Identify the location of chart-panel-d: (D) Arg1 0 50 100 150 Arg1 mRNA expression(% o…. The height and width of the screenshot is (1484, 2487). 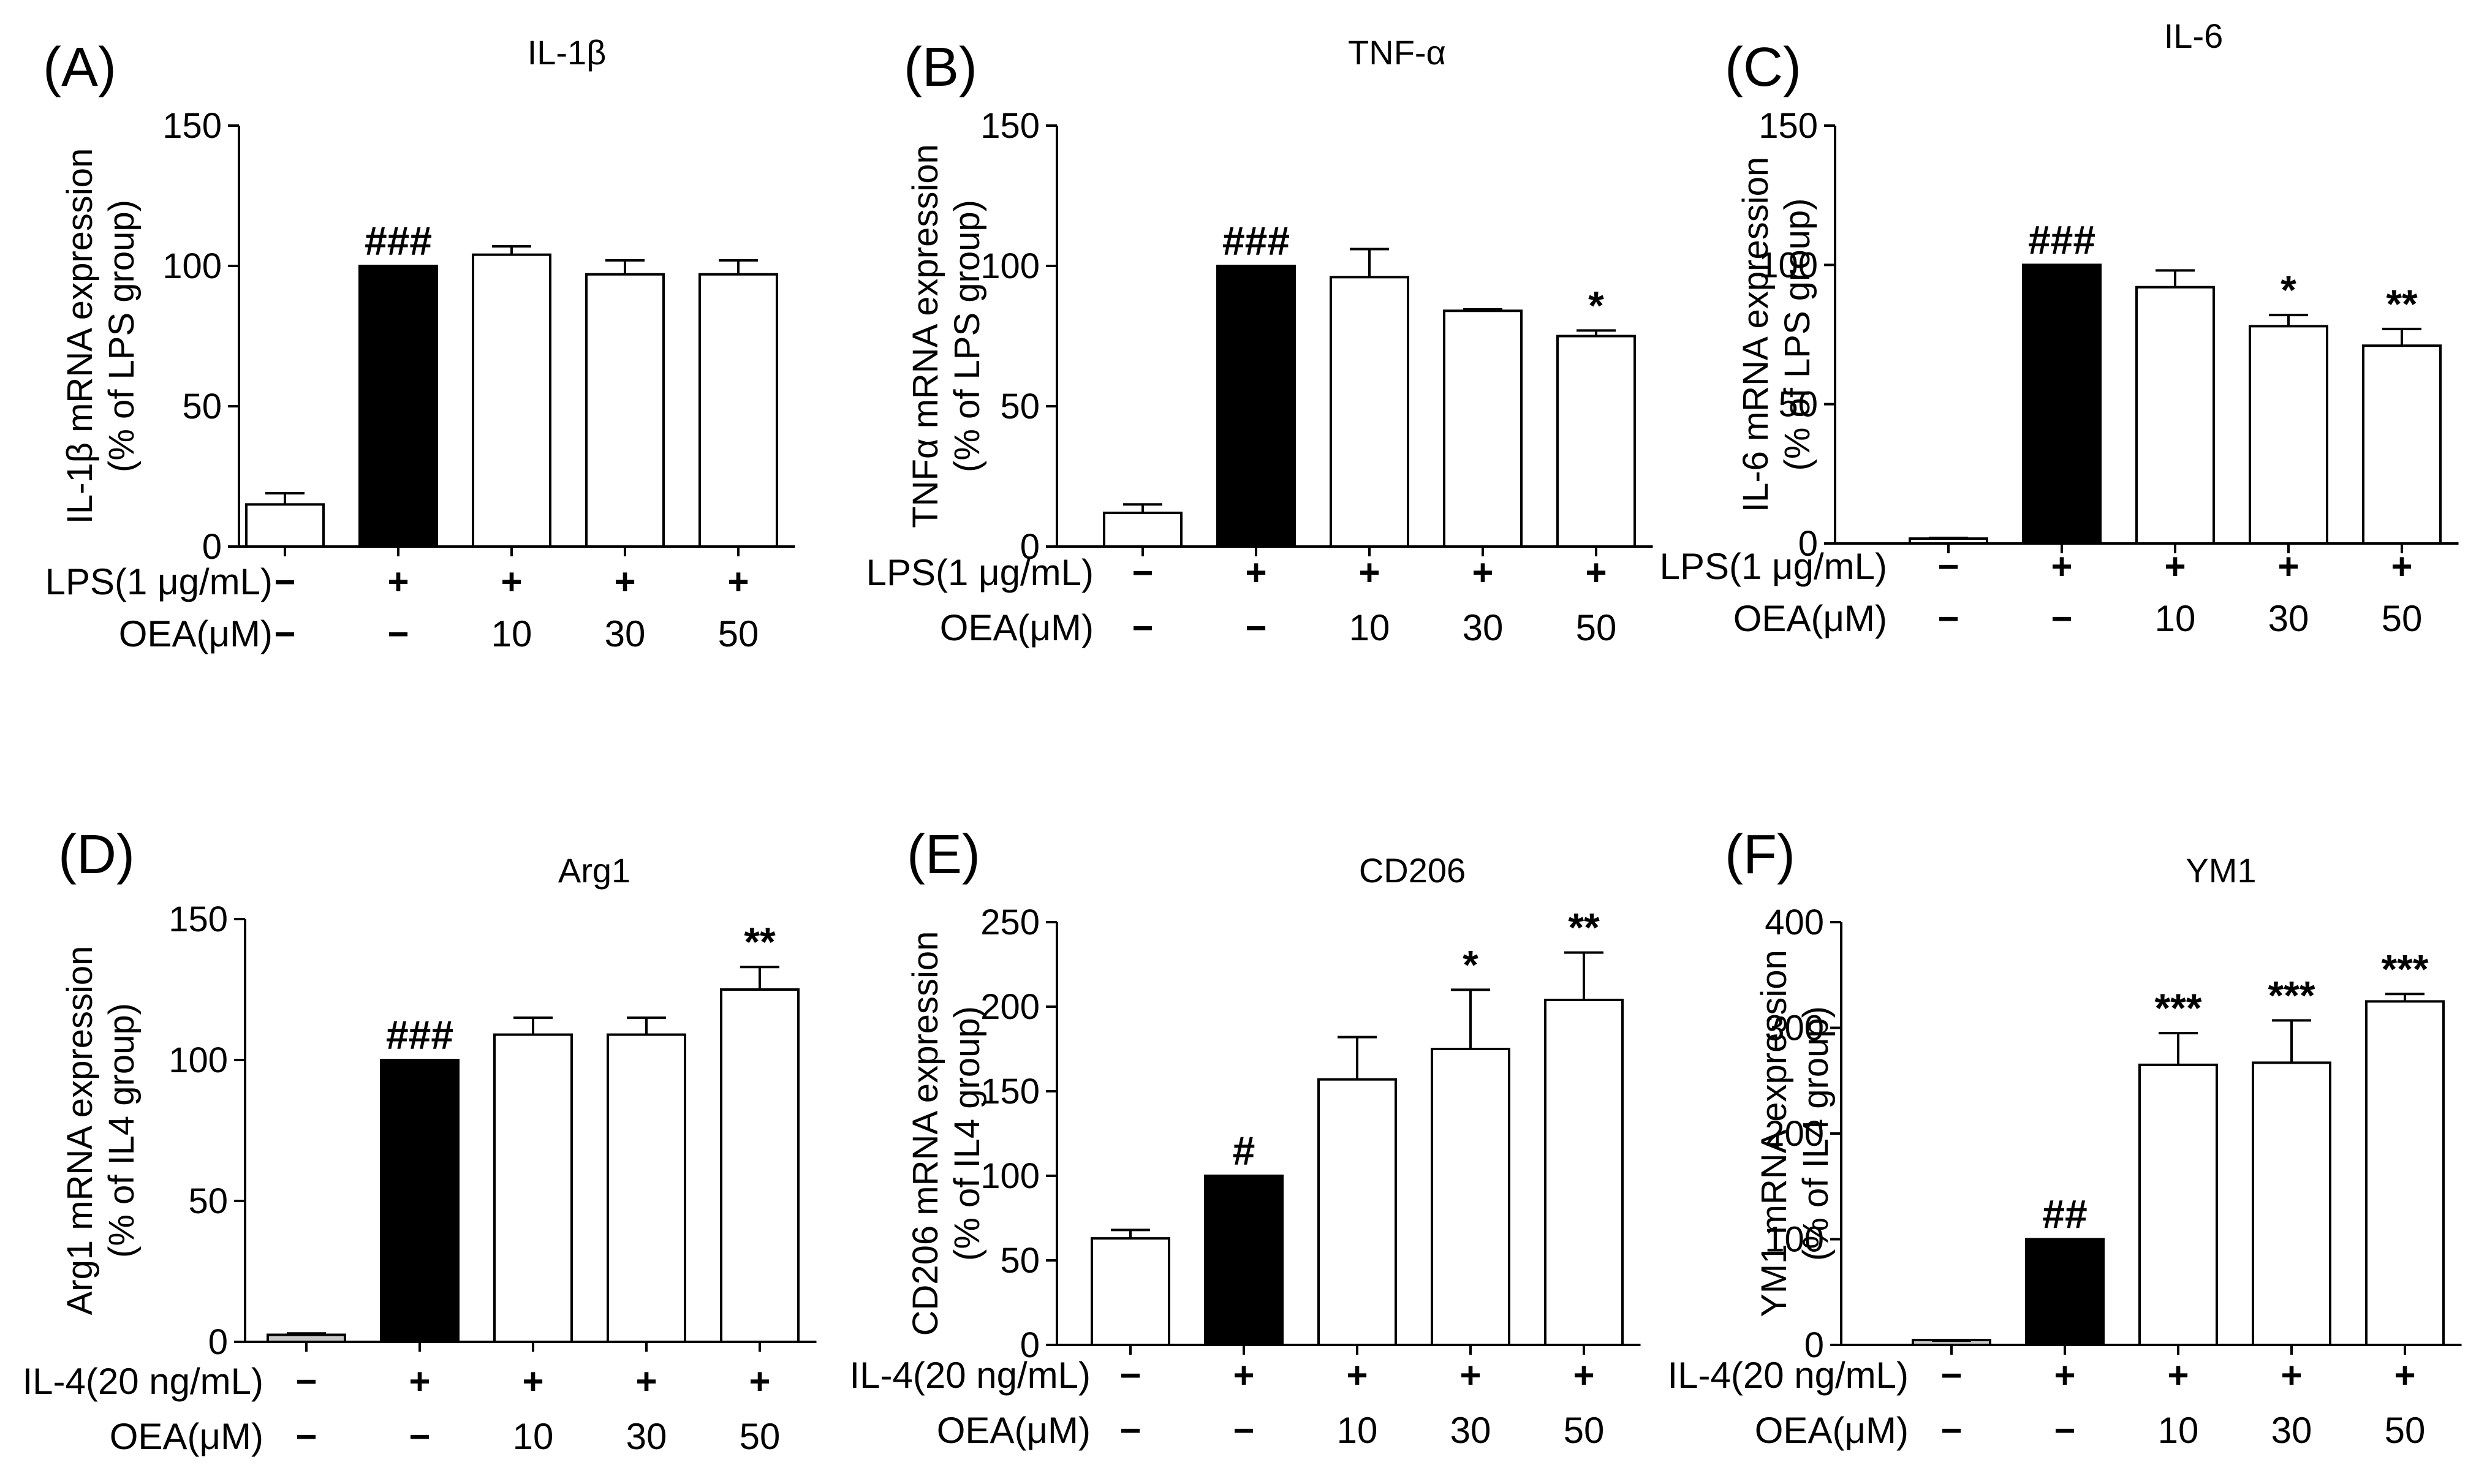
(419, 1140).